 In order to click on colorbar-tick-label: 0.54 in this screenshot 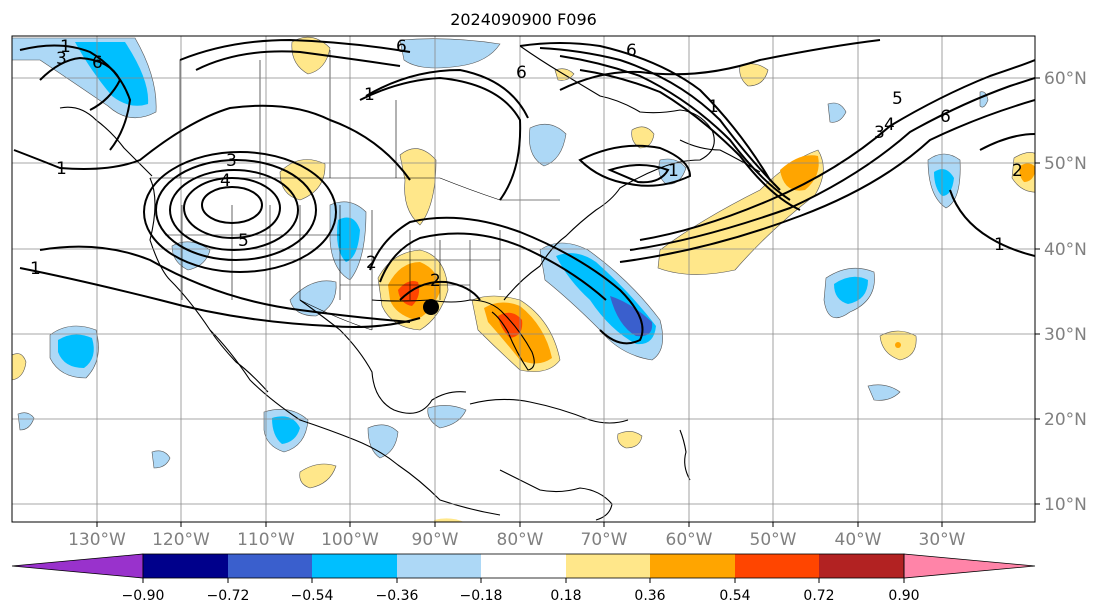, I will do `click(734, 596)`.